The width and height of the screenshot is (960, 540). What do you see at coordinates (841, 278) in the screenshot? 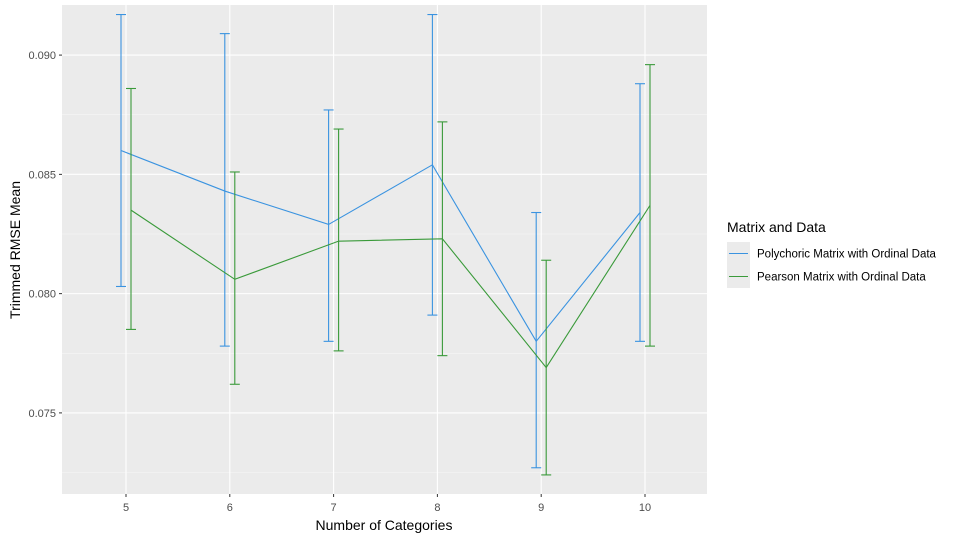
I see `legend-label: Pearson Matrix with Ordinal Data` at bounding box center [841, 278].